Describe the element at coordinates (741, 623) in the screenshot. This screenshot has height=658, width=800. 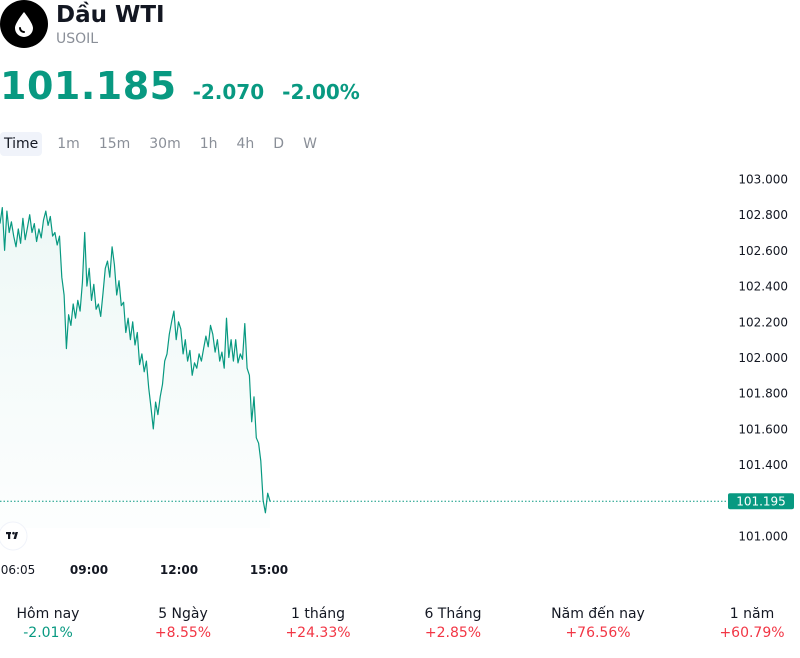
I see `performance-item: 1 năm +60.79%` at that location.